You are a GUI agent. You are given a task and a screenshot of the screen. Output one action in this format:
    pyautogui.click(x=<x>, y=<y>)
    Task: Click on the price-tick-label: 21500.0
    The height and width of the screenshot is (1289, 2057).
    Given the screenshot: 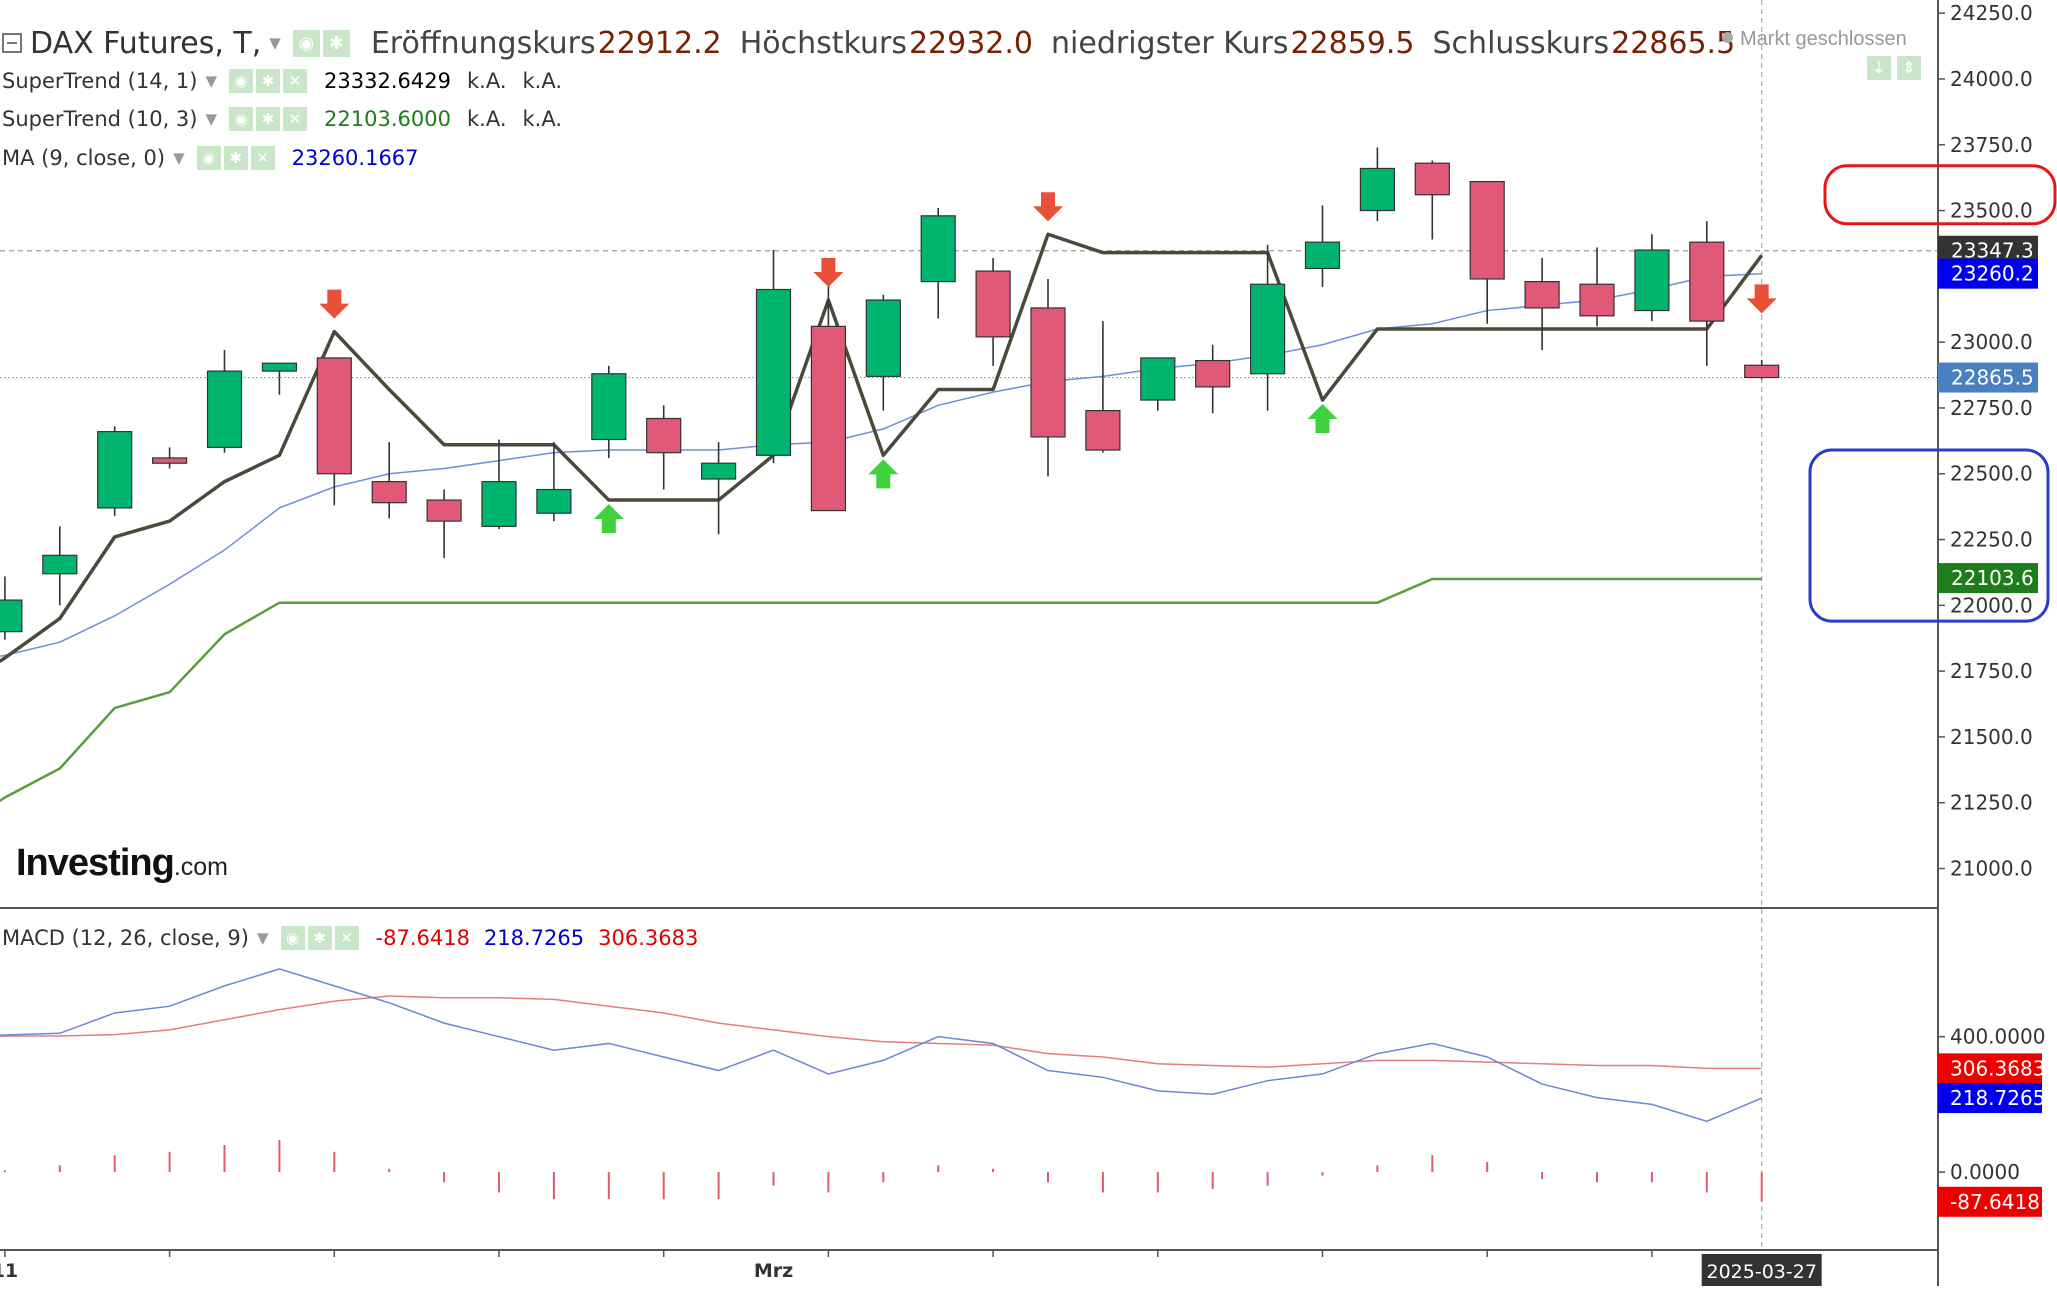 What is the action you would take?
    pyautogui.click(x=1991, y=737)
    